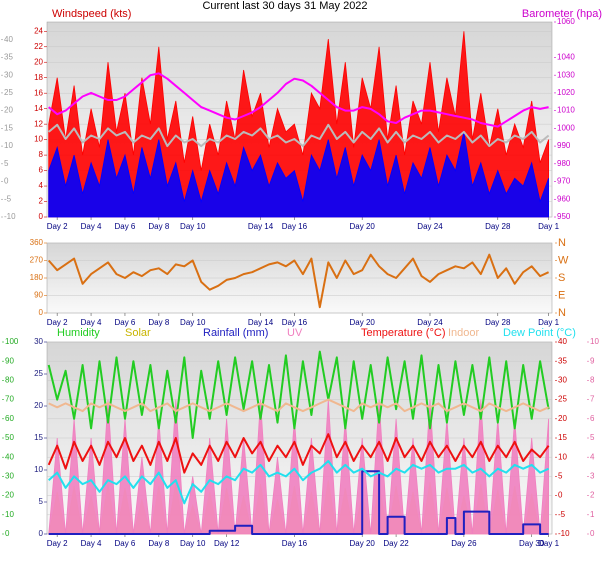 The width and height of the screenshot is (608, 561). Describe the element at coordinates (10, 216) in the screenshot. I see `y3-tick-label: -10` at that location.